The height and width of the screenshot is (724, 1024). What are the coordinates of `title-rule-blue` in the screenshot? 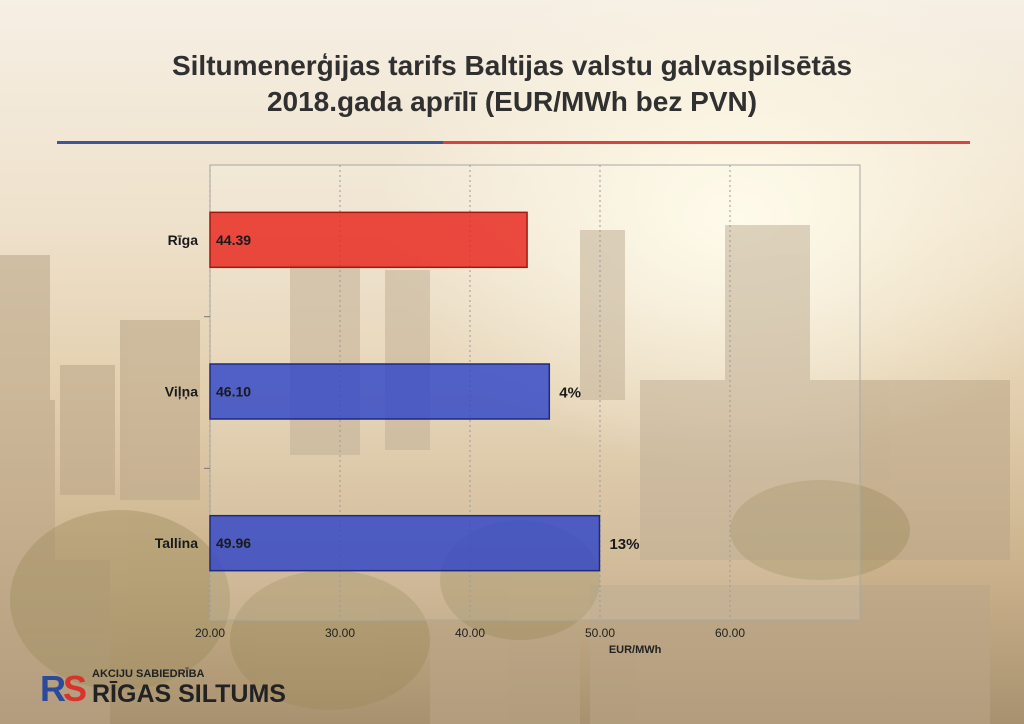 It's located at (250, 142).